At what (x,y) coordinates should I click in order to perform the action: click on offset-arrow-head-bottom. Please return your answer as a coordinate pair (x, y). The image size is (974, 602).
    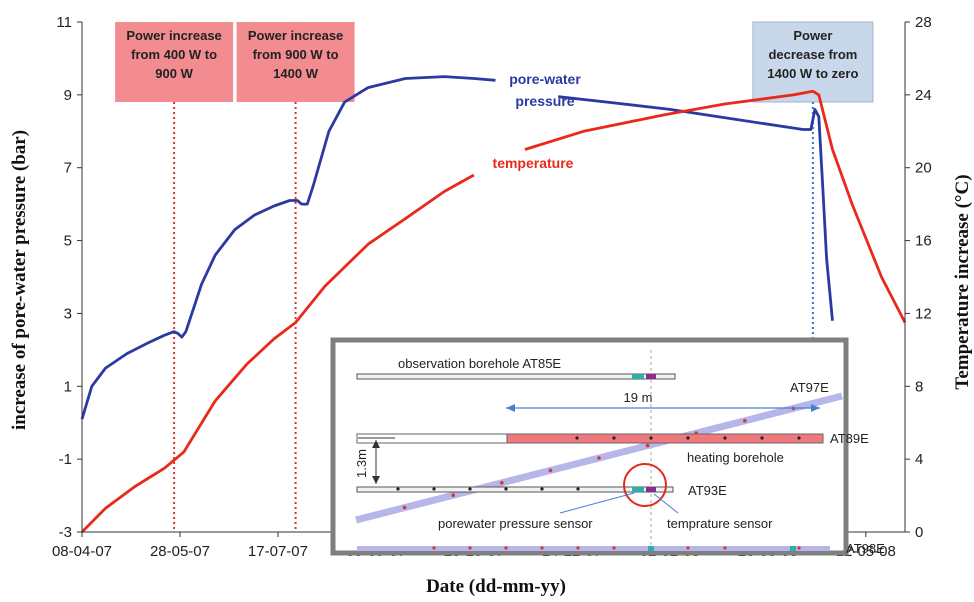
    Looking at the image, I should click on (376, 480).